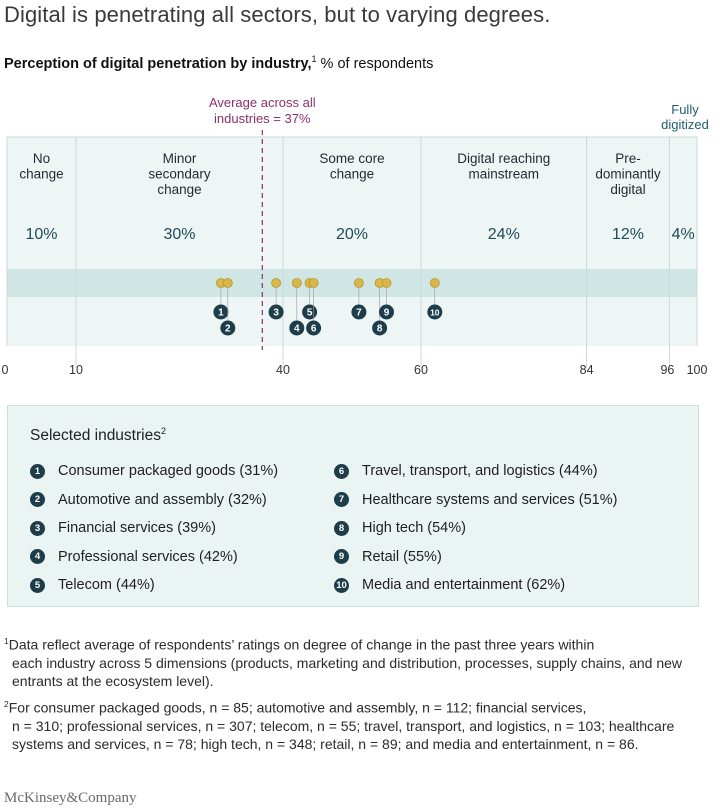  I want to click on data-badge-label: 4, so click(297, 329).